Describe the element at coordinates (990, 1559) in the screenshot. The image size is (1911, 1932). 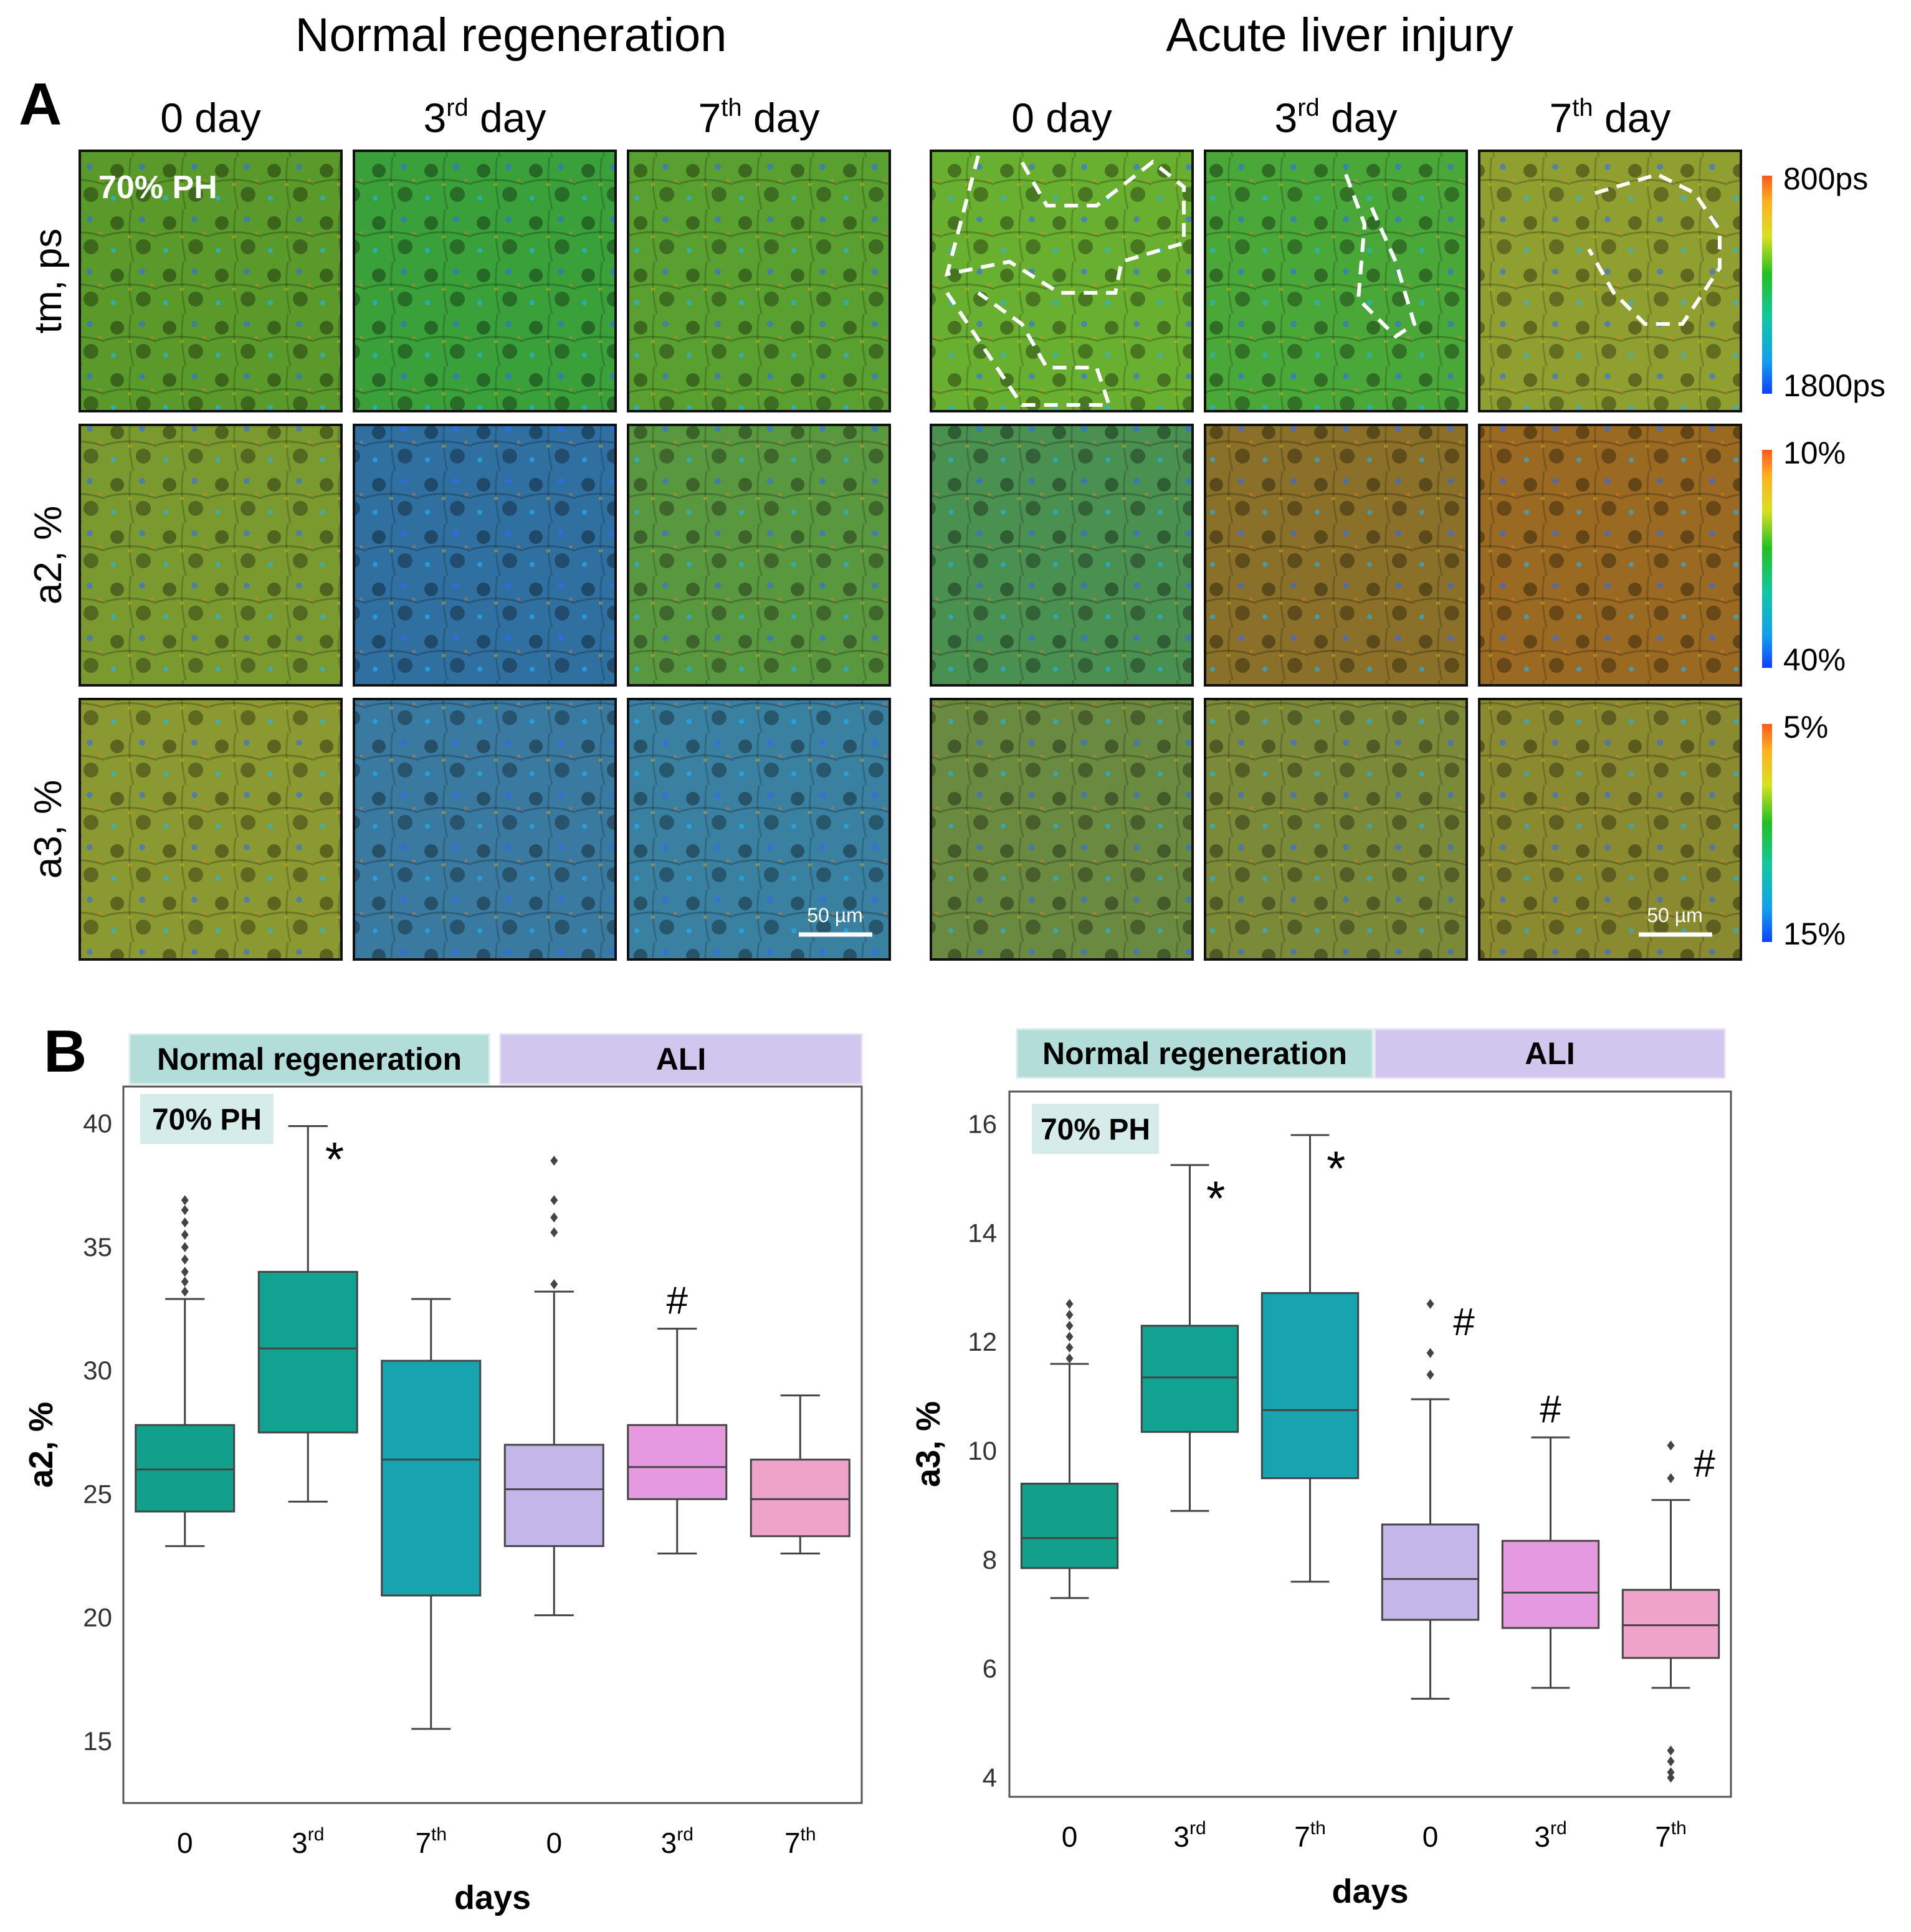
I see `y-tick-label: 8` at that location.